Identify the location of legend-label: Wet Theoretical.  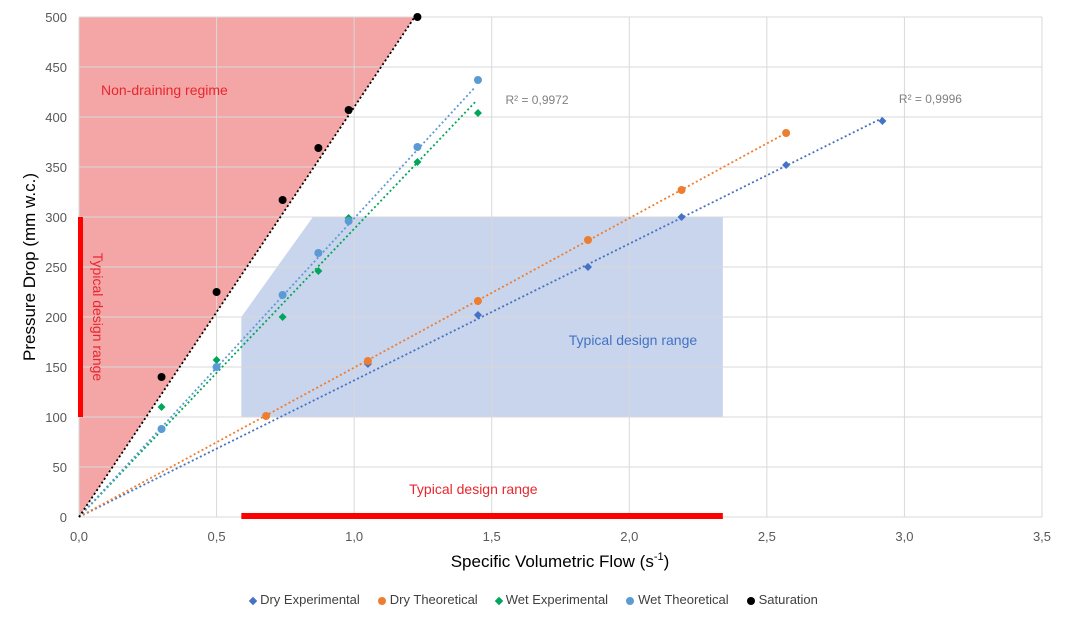
(683, 599).